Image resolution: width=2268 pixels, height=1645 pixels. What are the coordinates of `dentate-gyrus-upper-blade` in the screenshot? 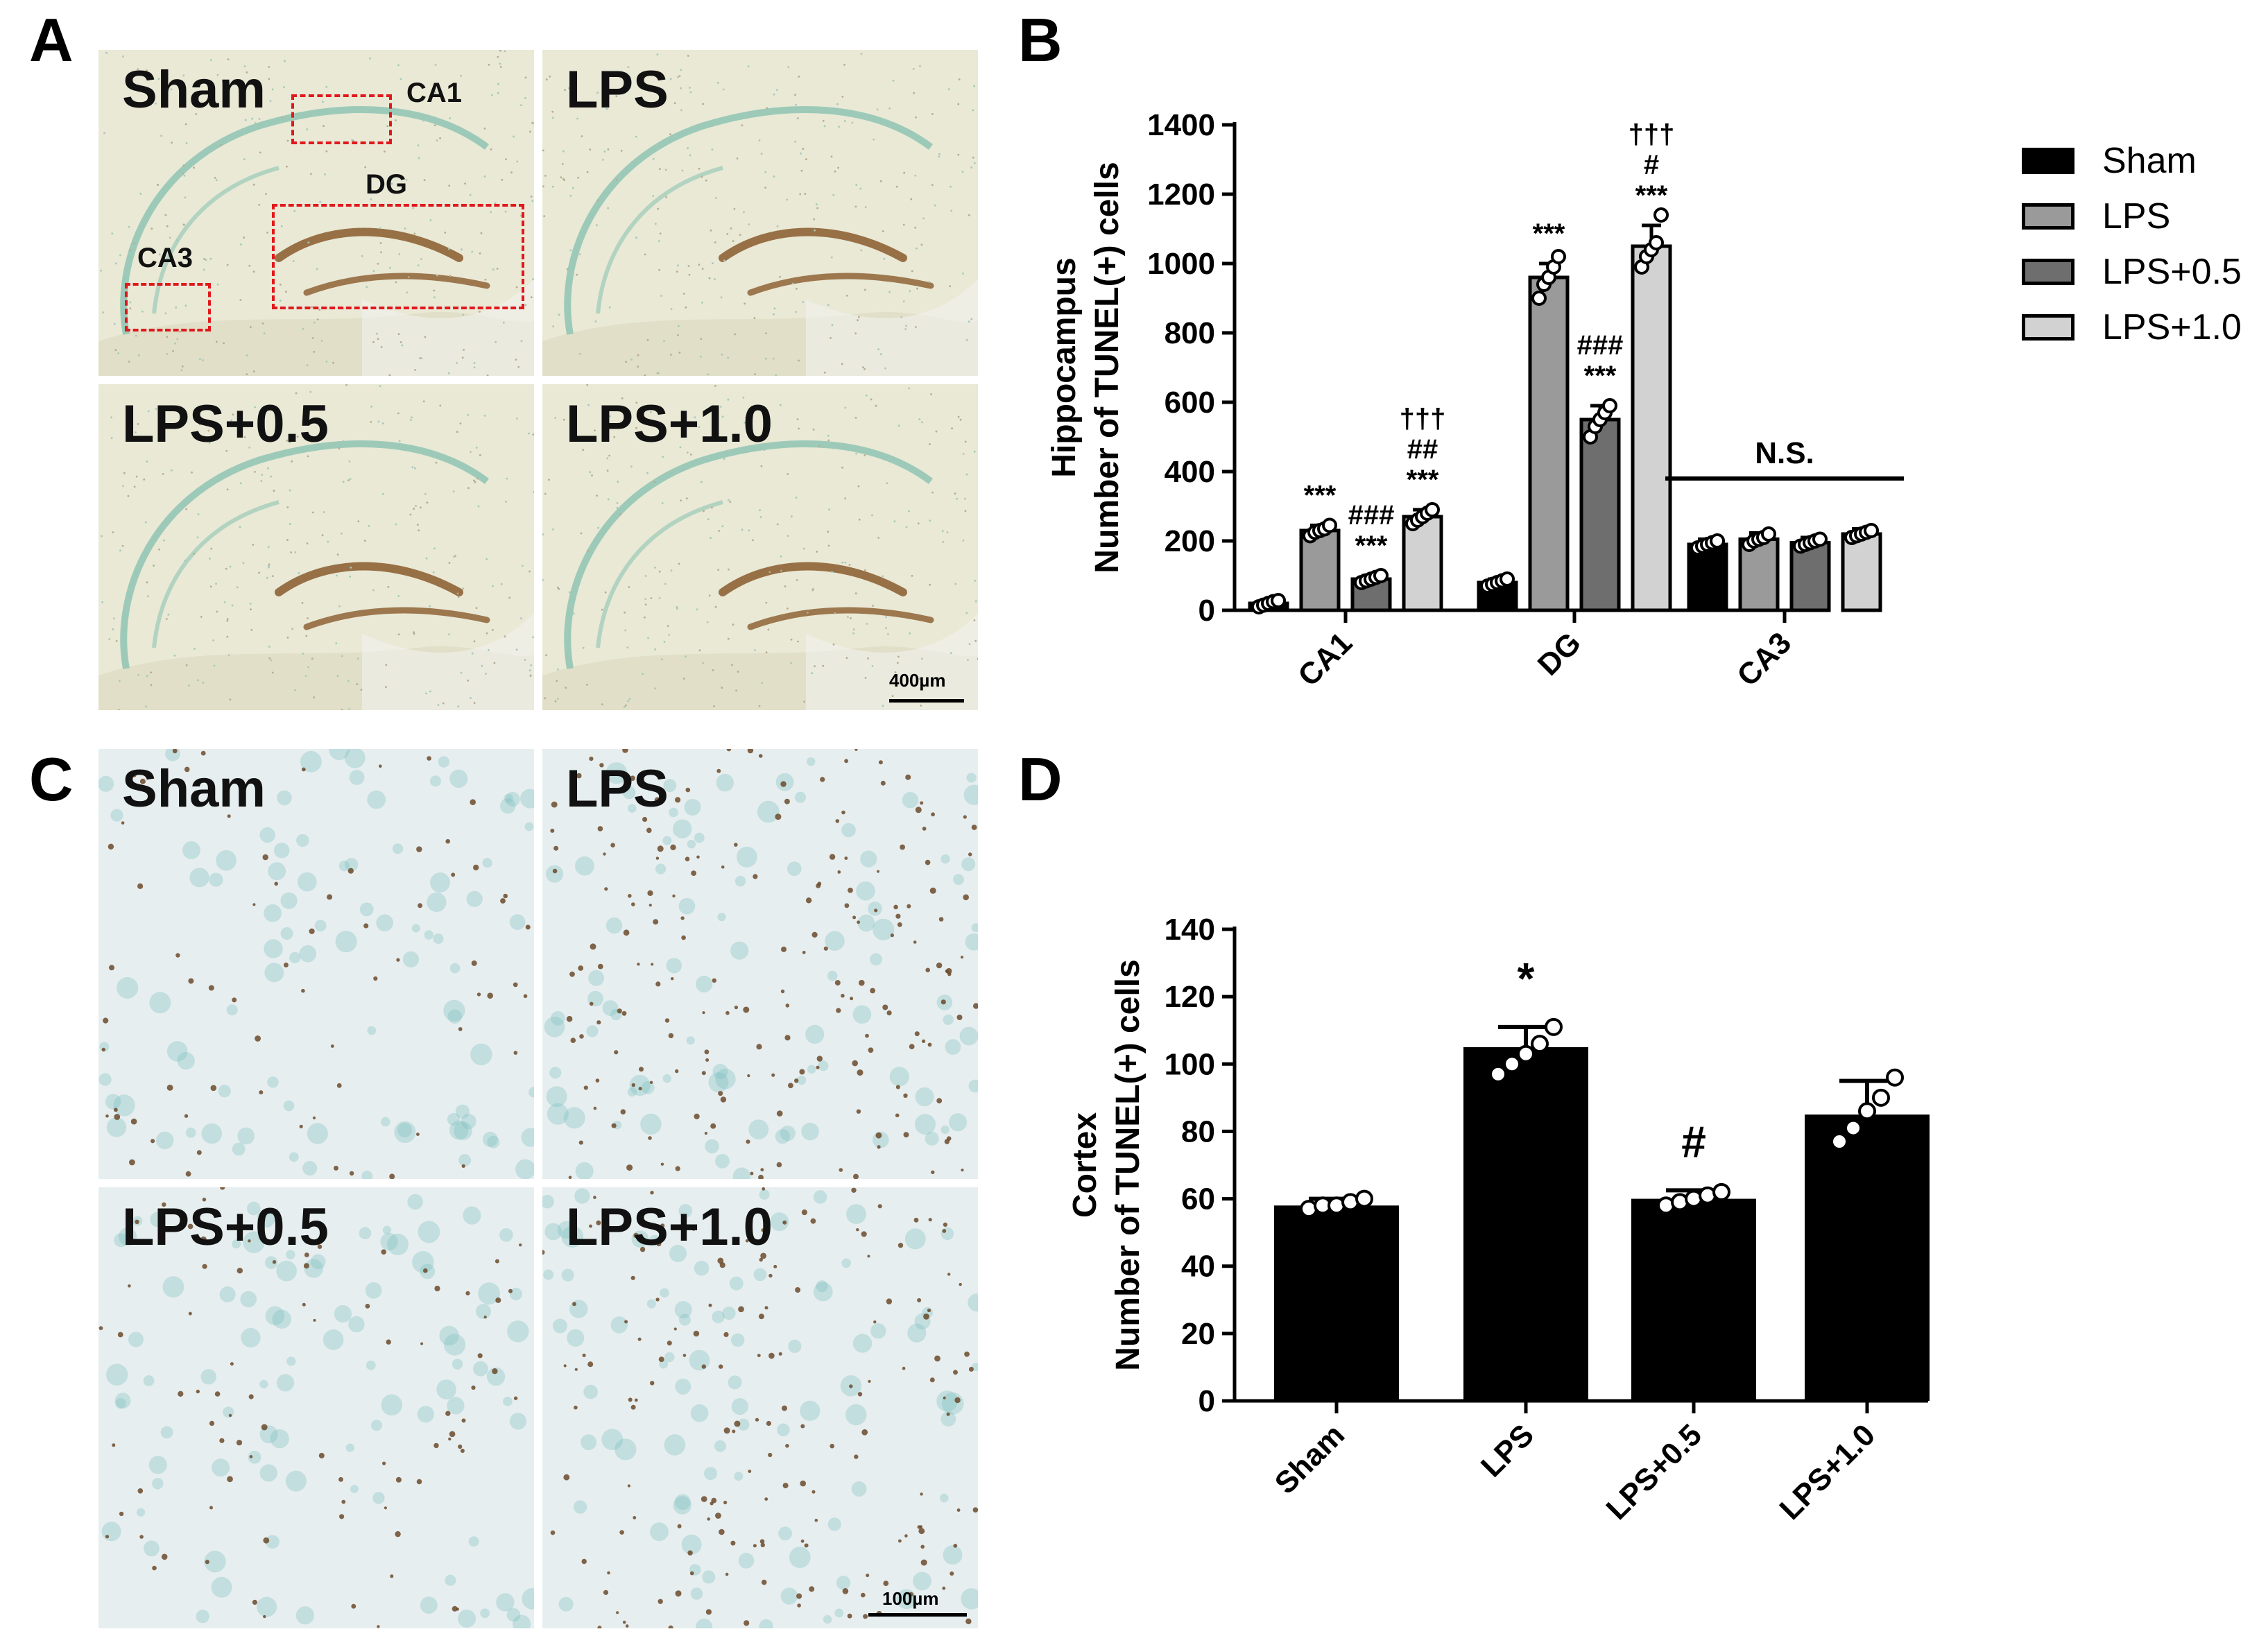 It's located at (813, 244).